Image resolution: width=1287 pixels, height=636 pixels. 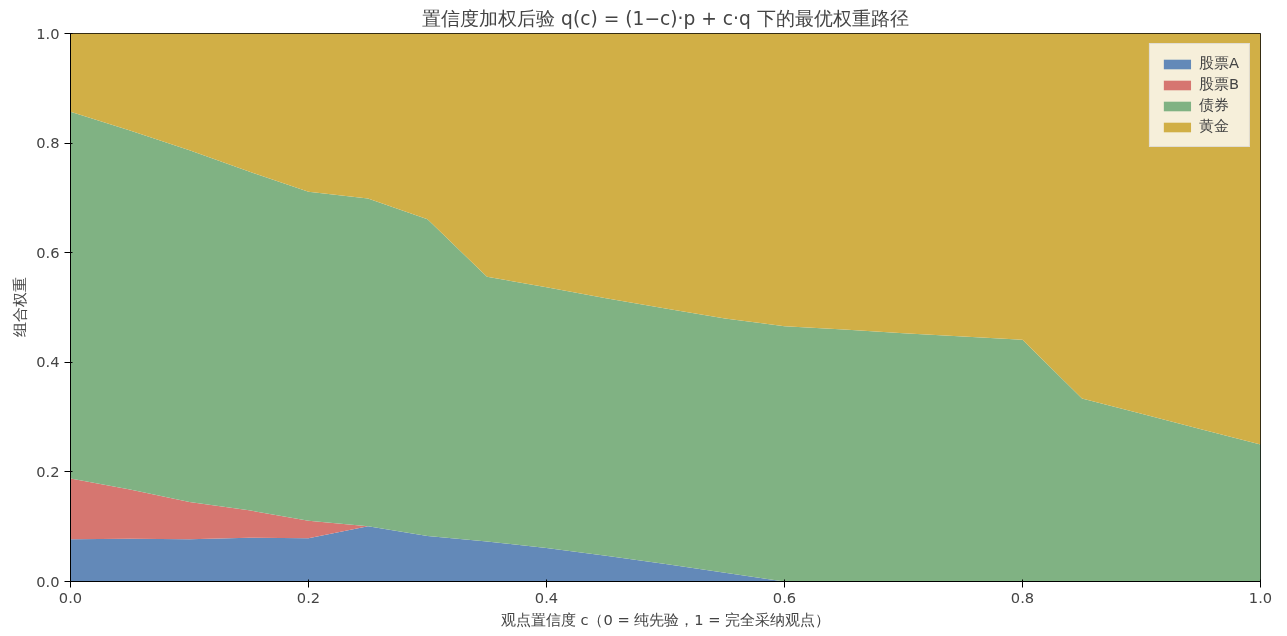 What do you see at coordinates (48, 581) in the screenshot?
I see `y-tick-label: 0.0` at bounding box center [48, 581].